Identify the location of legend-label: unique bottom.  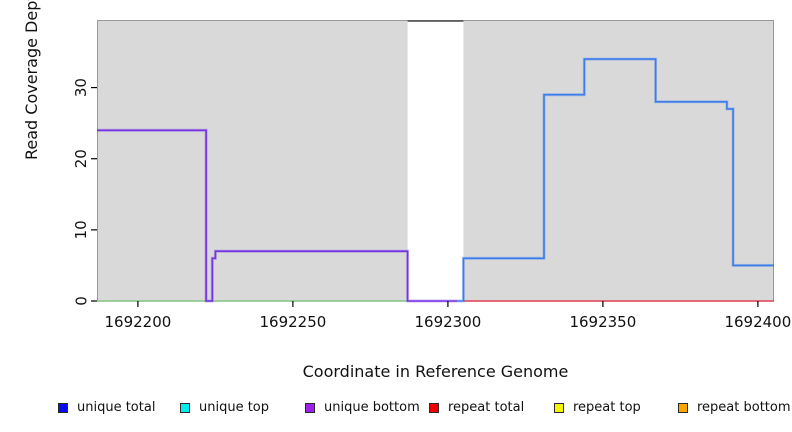
(372, 407).